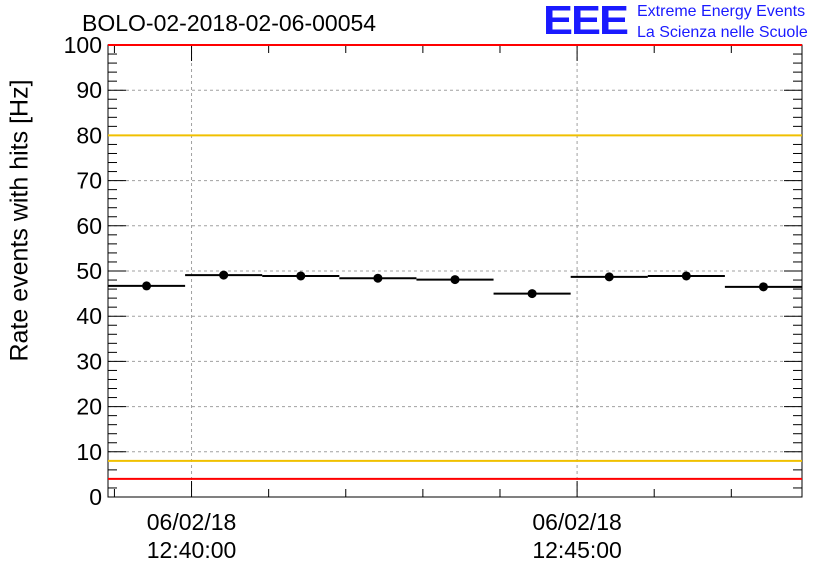  What do you see at coordinates (721, 11) in the screenshot?
I see `logo-line-1: Extreme Energy Events` at bounding box center [721, 11].